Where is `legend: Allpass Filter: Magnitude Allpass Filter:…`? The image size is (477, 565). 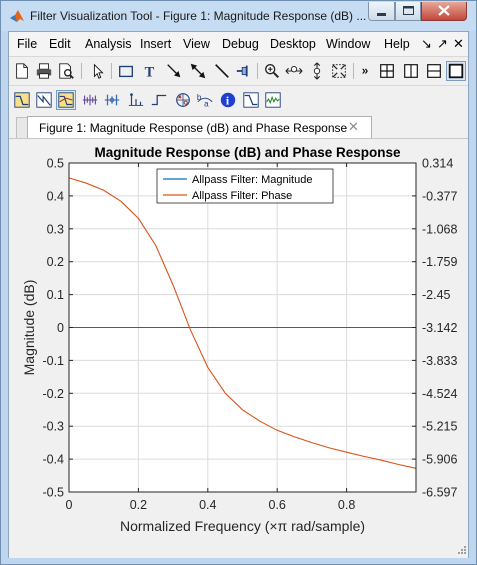 legend: Allpass Filter: Magnitude Allpass Filter:… is located at coordinates (245, 186).